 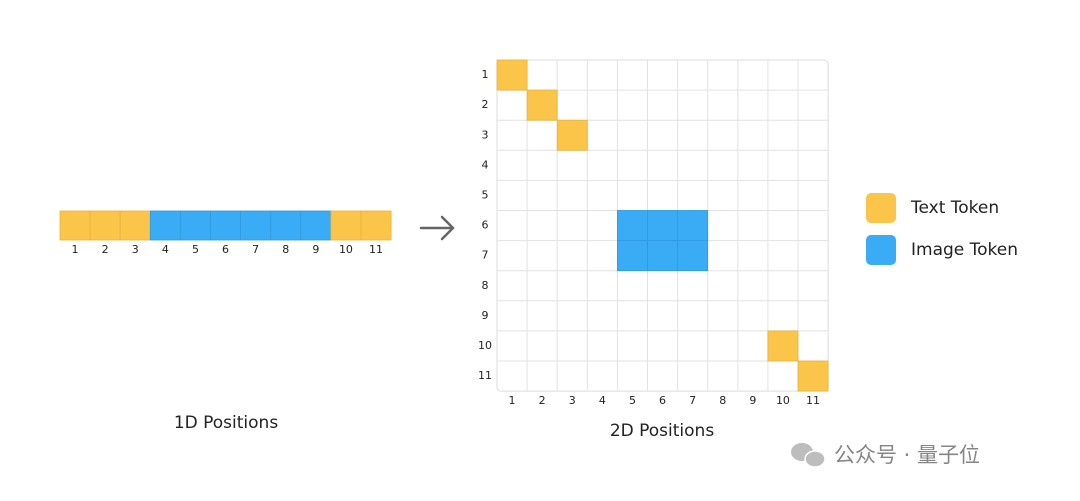 I want to click on legend: Text Token Image Token, so click(x=942, y=229).